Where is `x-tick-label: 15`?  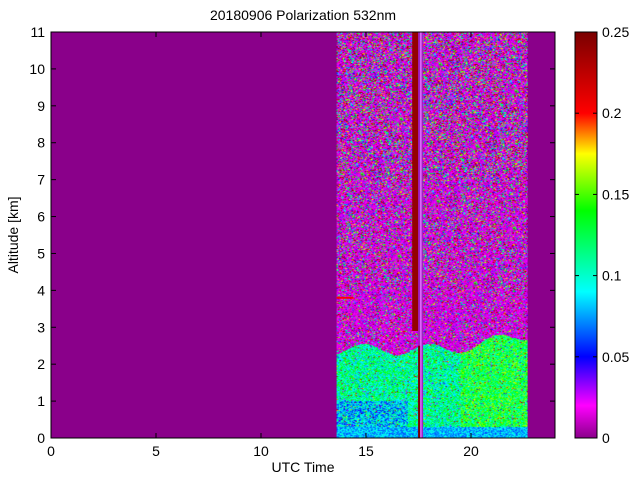 x-tick-label: 15 is located at coordinates (366, 451).